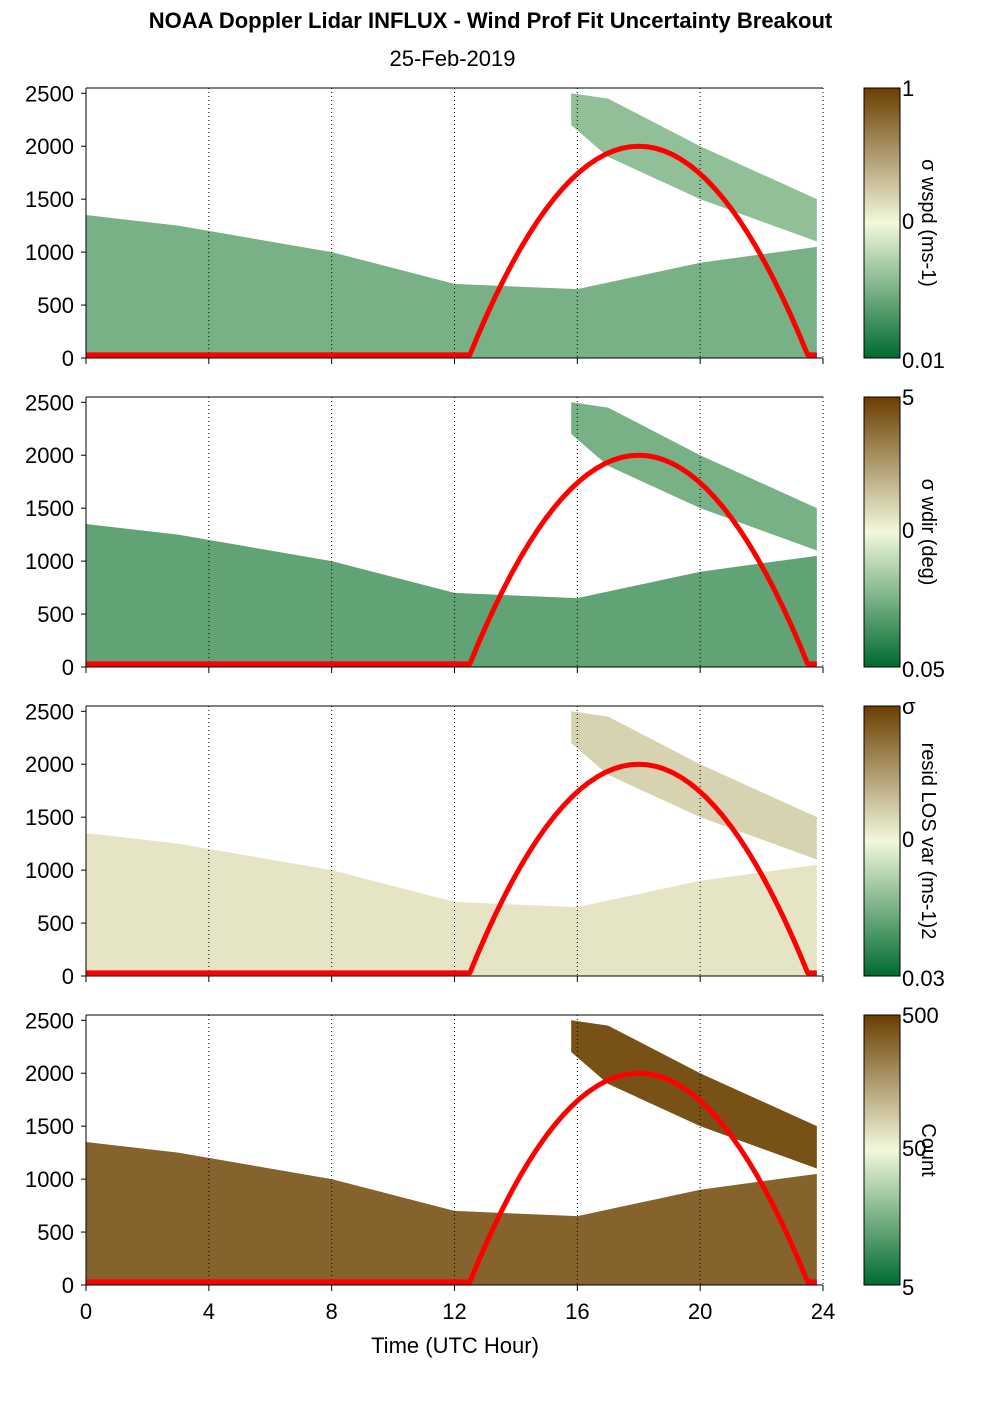 This screenshot has height=1412, width=981. I want to click on colorbar-label: Count, so click(928, 1150).